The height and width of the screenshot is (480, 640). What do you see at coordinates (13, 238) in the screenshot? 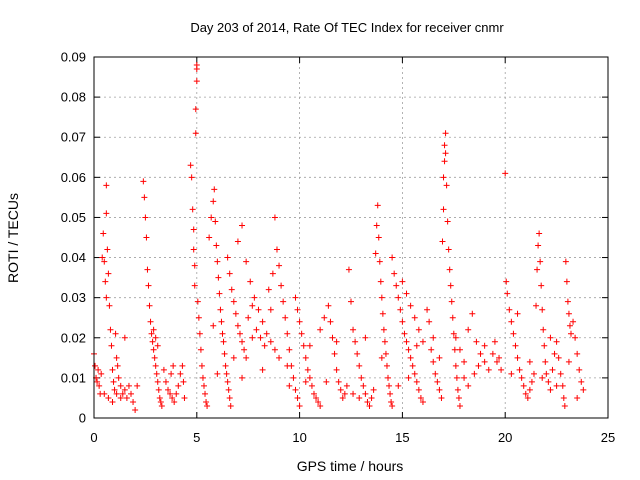
I see `y-axis-label: ROTI / TECUs` at bounding box center [13, 238].